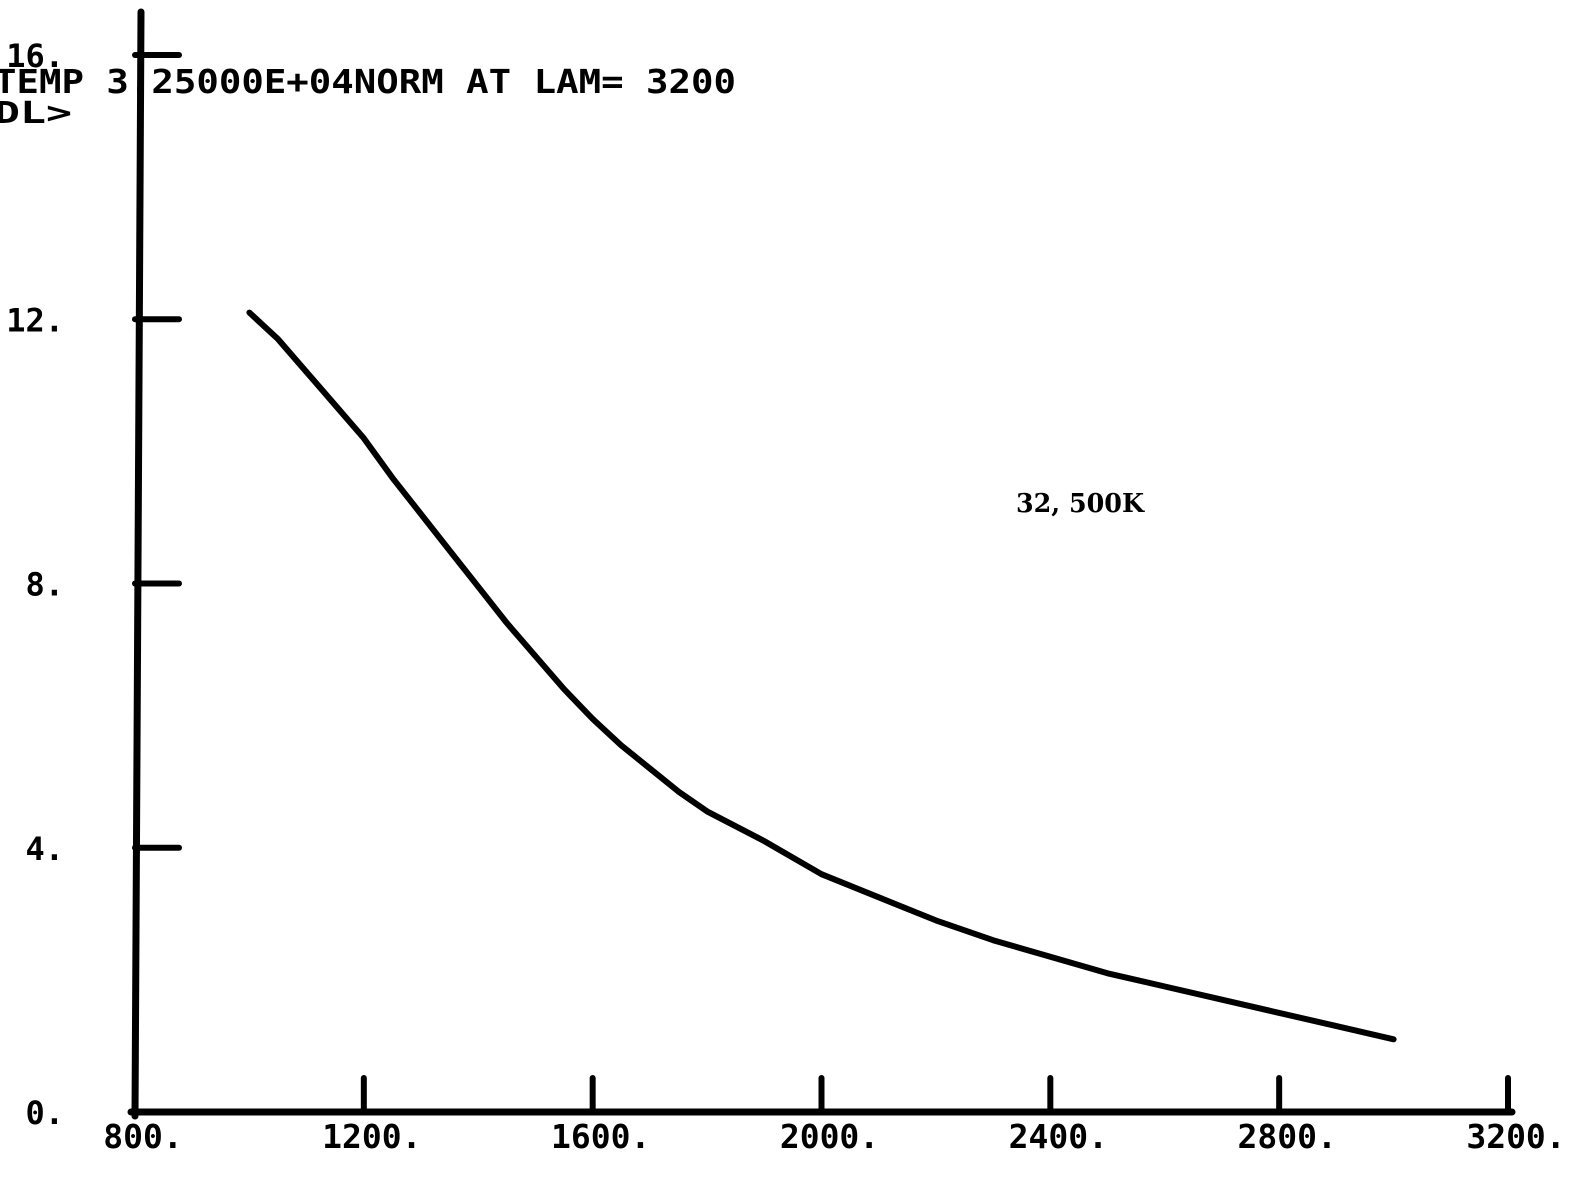 The height and width of the screenshot is (1180, 1592). What do you see at coordinates (1286, 1136) in the screenshot?
I see `x-tick-label: 2800.` at bounding box center [1286, 1136].